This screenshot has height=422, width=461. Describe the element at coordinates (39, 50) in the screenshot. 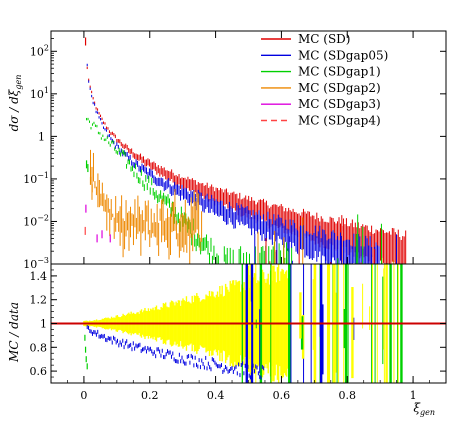

I see `main-y-tick-label-5: 10²` at that location.